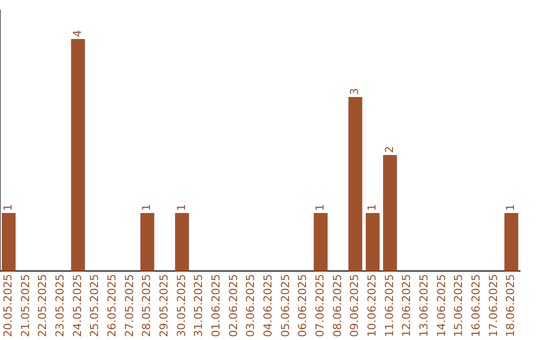 The width and height of the screenshot is (540, 340). I want to click on x-tick-label: 01.06.2025, so click(216, 306).